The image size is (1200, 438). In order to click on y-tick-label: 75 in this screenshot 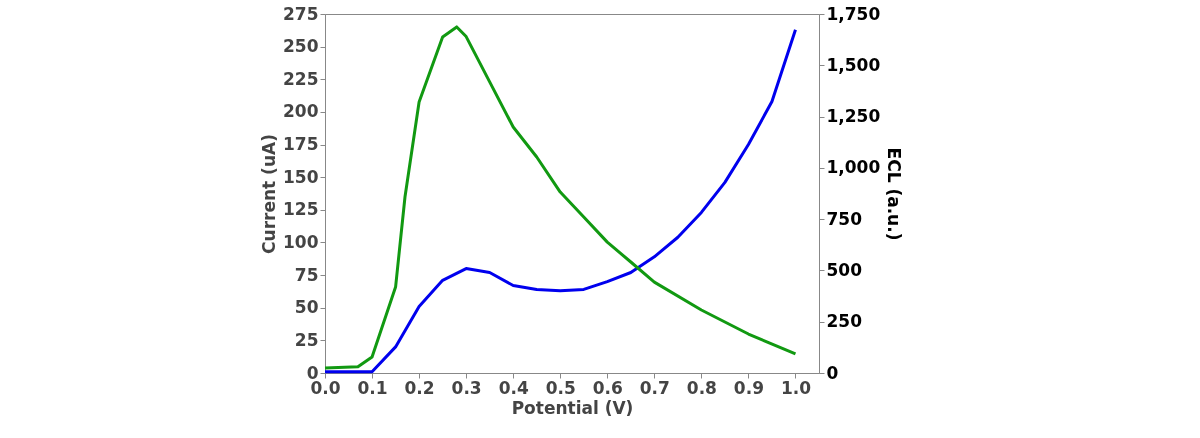, I will do `click(306, 274)`.